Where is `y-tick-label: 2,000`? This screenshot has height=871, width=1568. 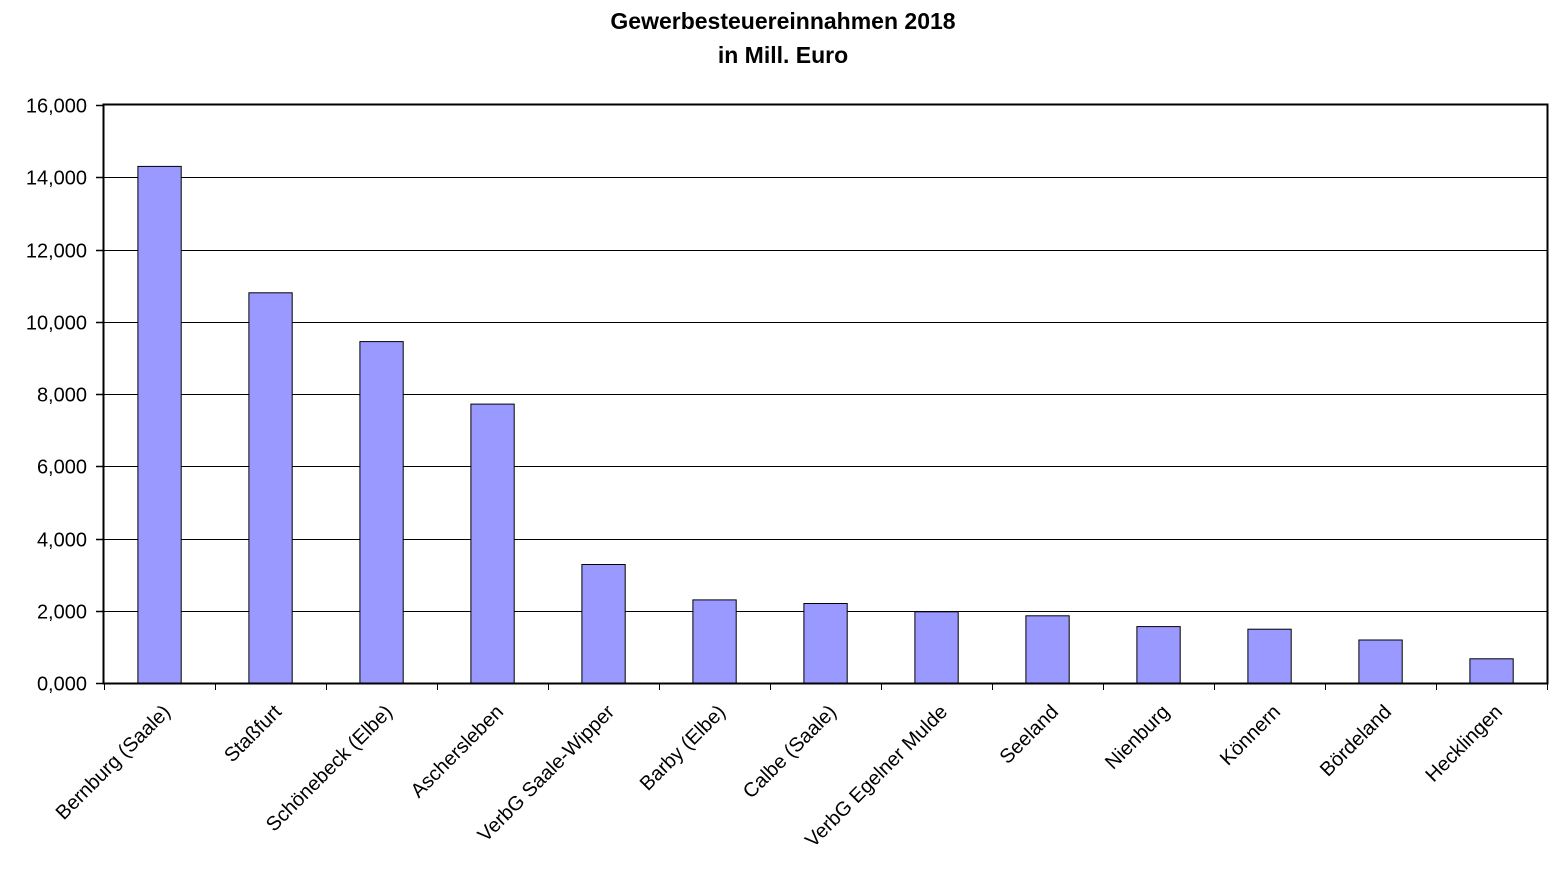
y-tick-label: 2,000 is located at coordinates (62, 613).